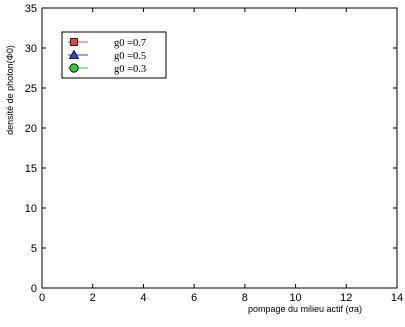 The height and width of the screenshot is (327, 405). I want to click on y-tick-label: 5, so click(34, 249).